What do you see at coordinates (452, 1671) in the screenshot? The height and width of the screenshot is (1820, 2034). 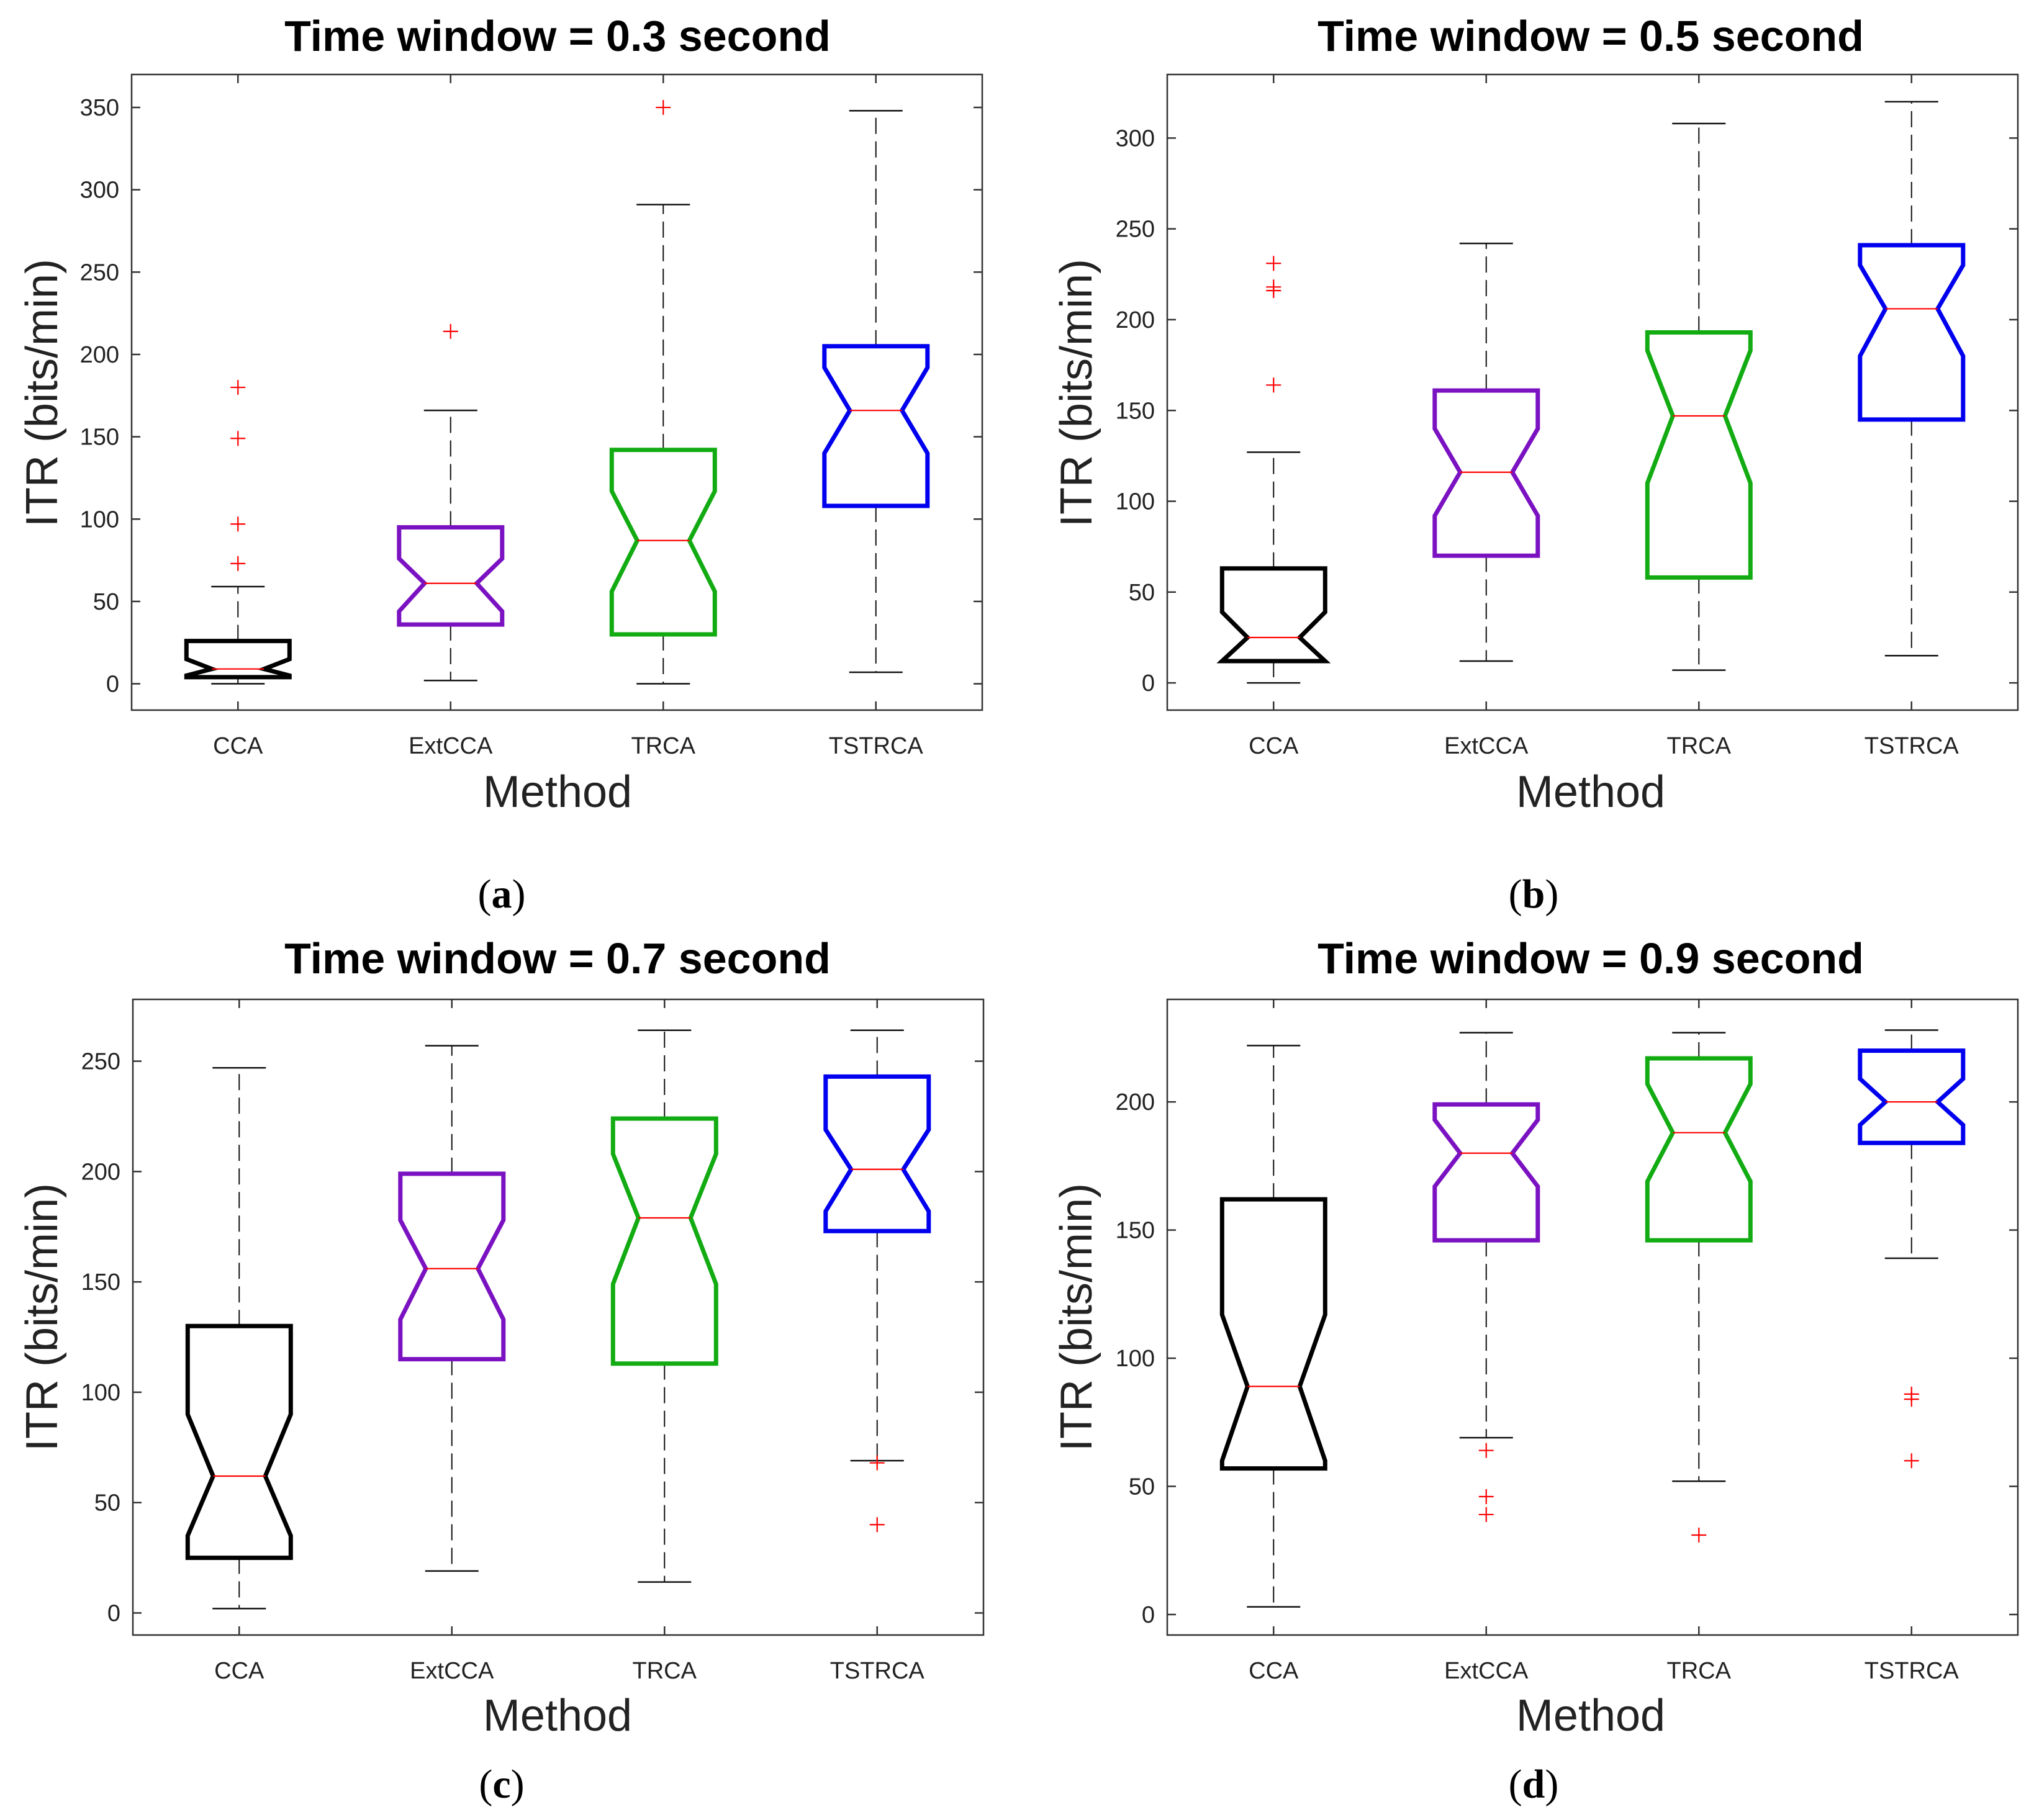 I see `panel-c-xtick-label-extcca: ExtCCA` at bounding box center [452, 1671].